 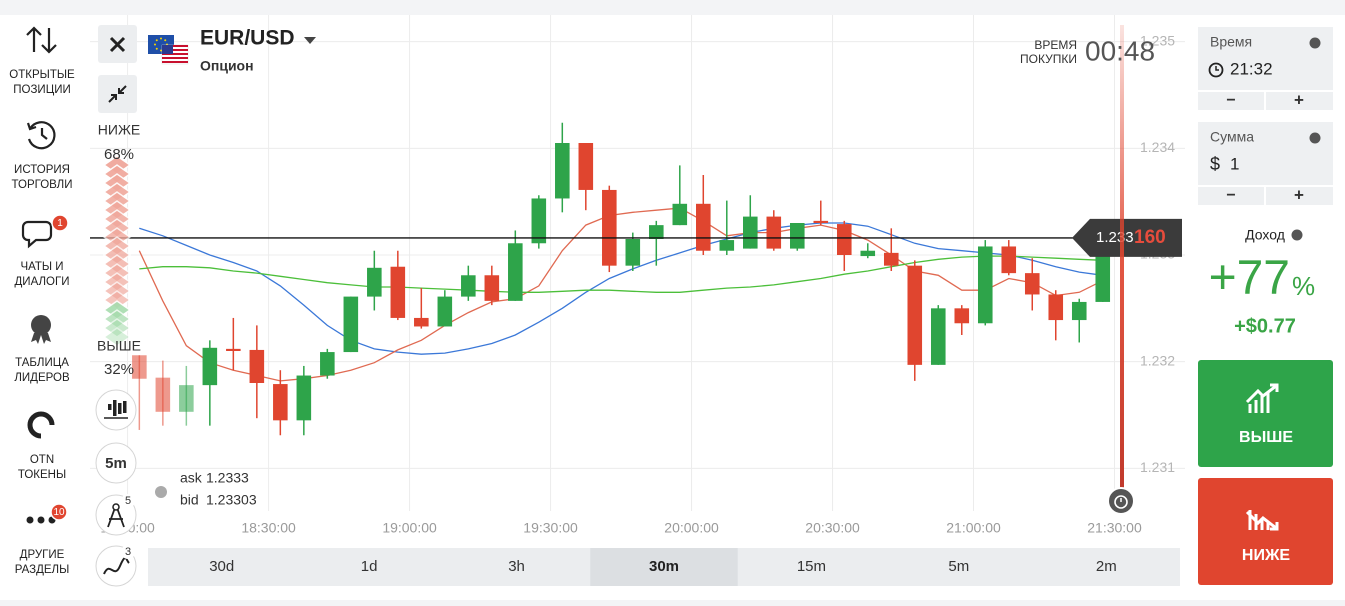 I want to click on quote-label: ask, so click(x=191, y=478).